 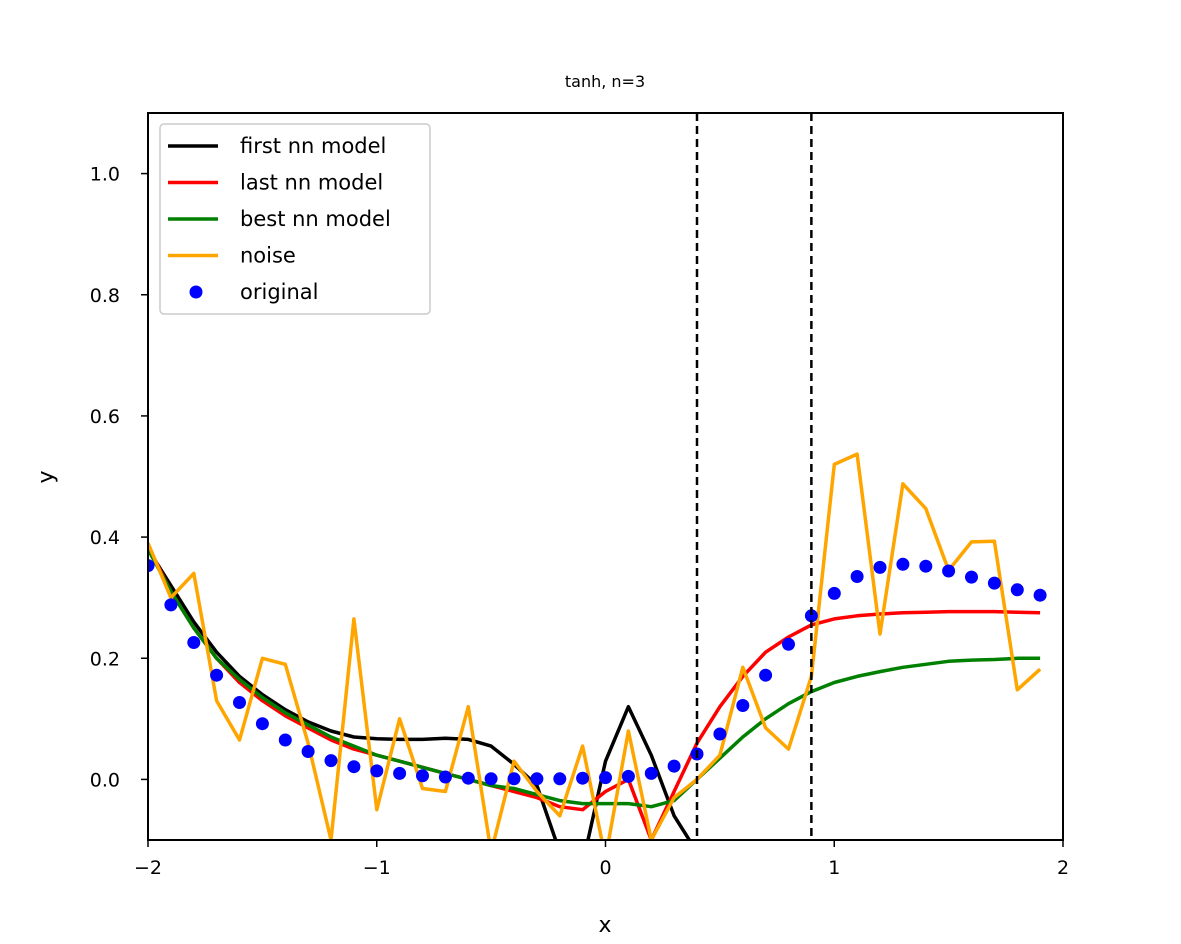 What do you see at coordinates (313, 146) in the screenshot?
I see `legend-label: first nn model` at bounding box center [313, 146].